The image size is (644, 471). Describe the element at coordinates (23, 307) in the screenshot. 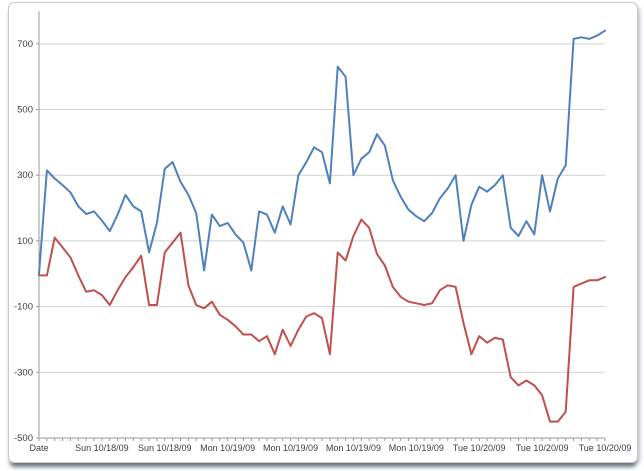

I see `y-tick-label: -100` at that location.